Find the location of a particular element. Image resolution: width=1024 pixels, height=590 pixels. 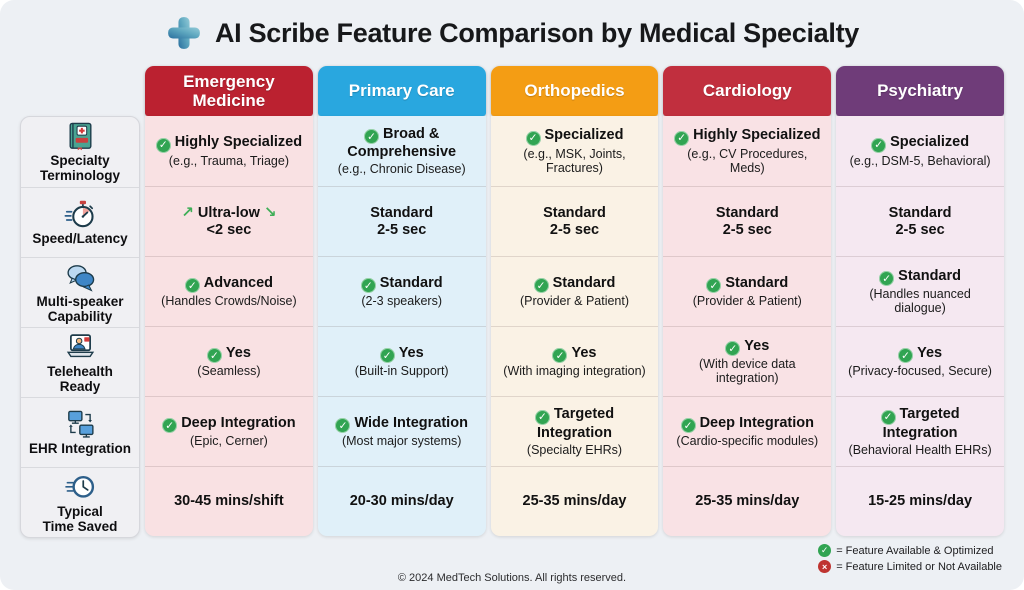

feature-cell: ✓ Yes (Privacy-focused, Secure) is located at coordinates (920, 361).